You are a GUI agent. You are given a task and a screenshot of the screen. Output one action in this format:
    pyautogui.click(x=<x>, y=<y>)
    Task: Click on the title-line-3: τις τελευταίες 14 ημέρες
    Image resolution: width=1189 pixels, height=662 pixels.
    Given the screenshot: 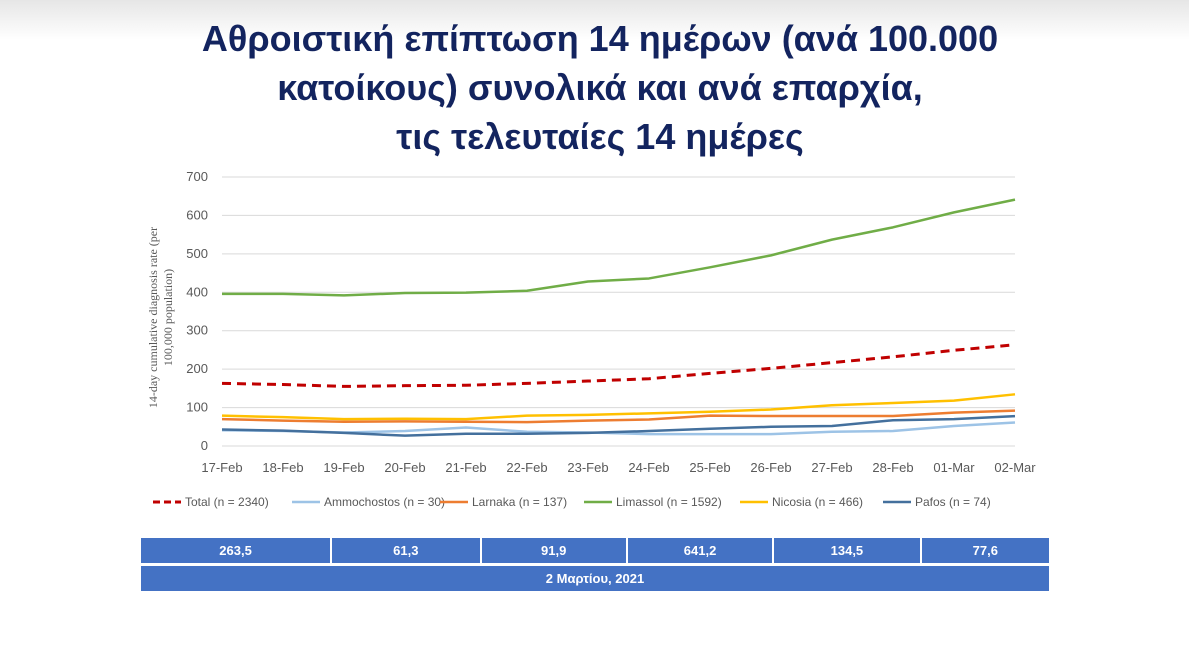 What is the action you would take?
    pyautogui.click(x=600, y=136)
    